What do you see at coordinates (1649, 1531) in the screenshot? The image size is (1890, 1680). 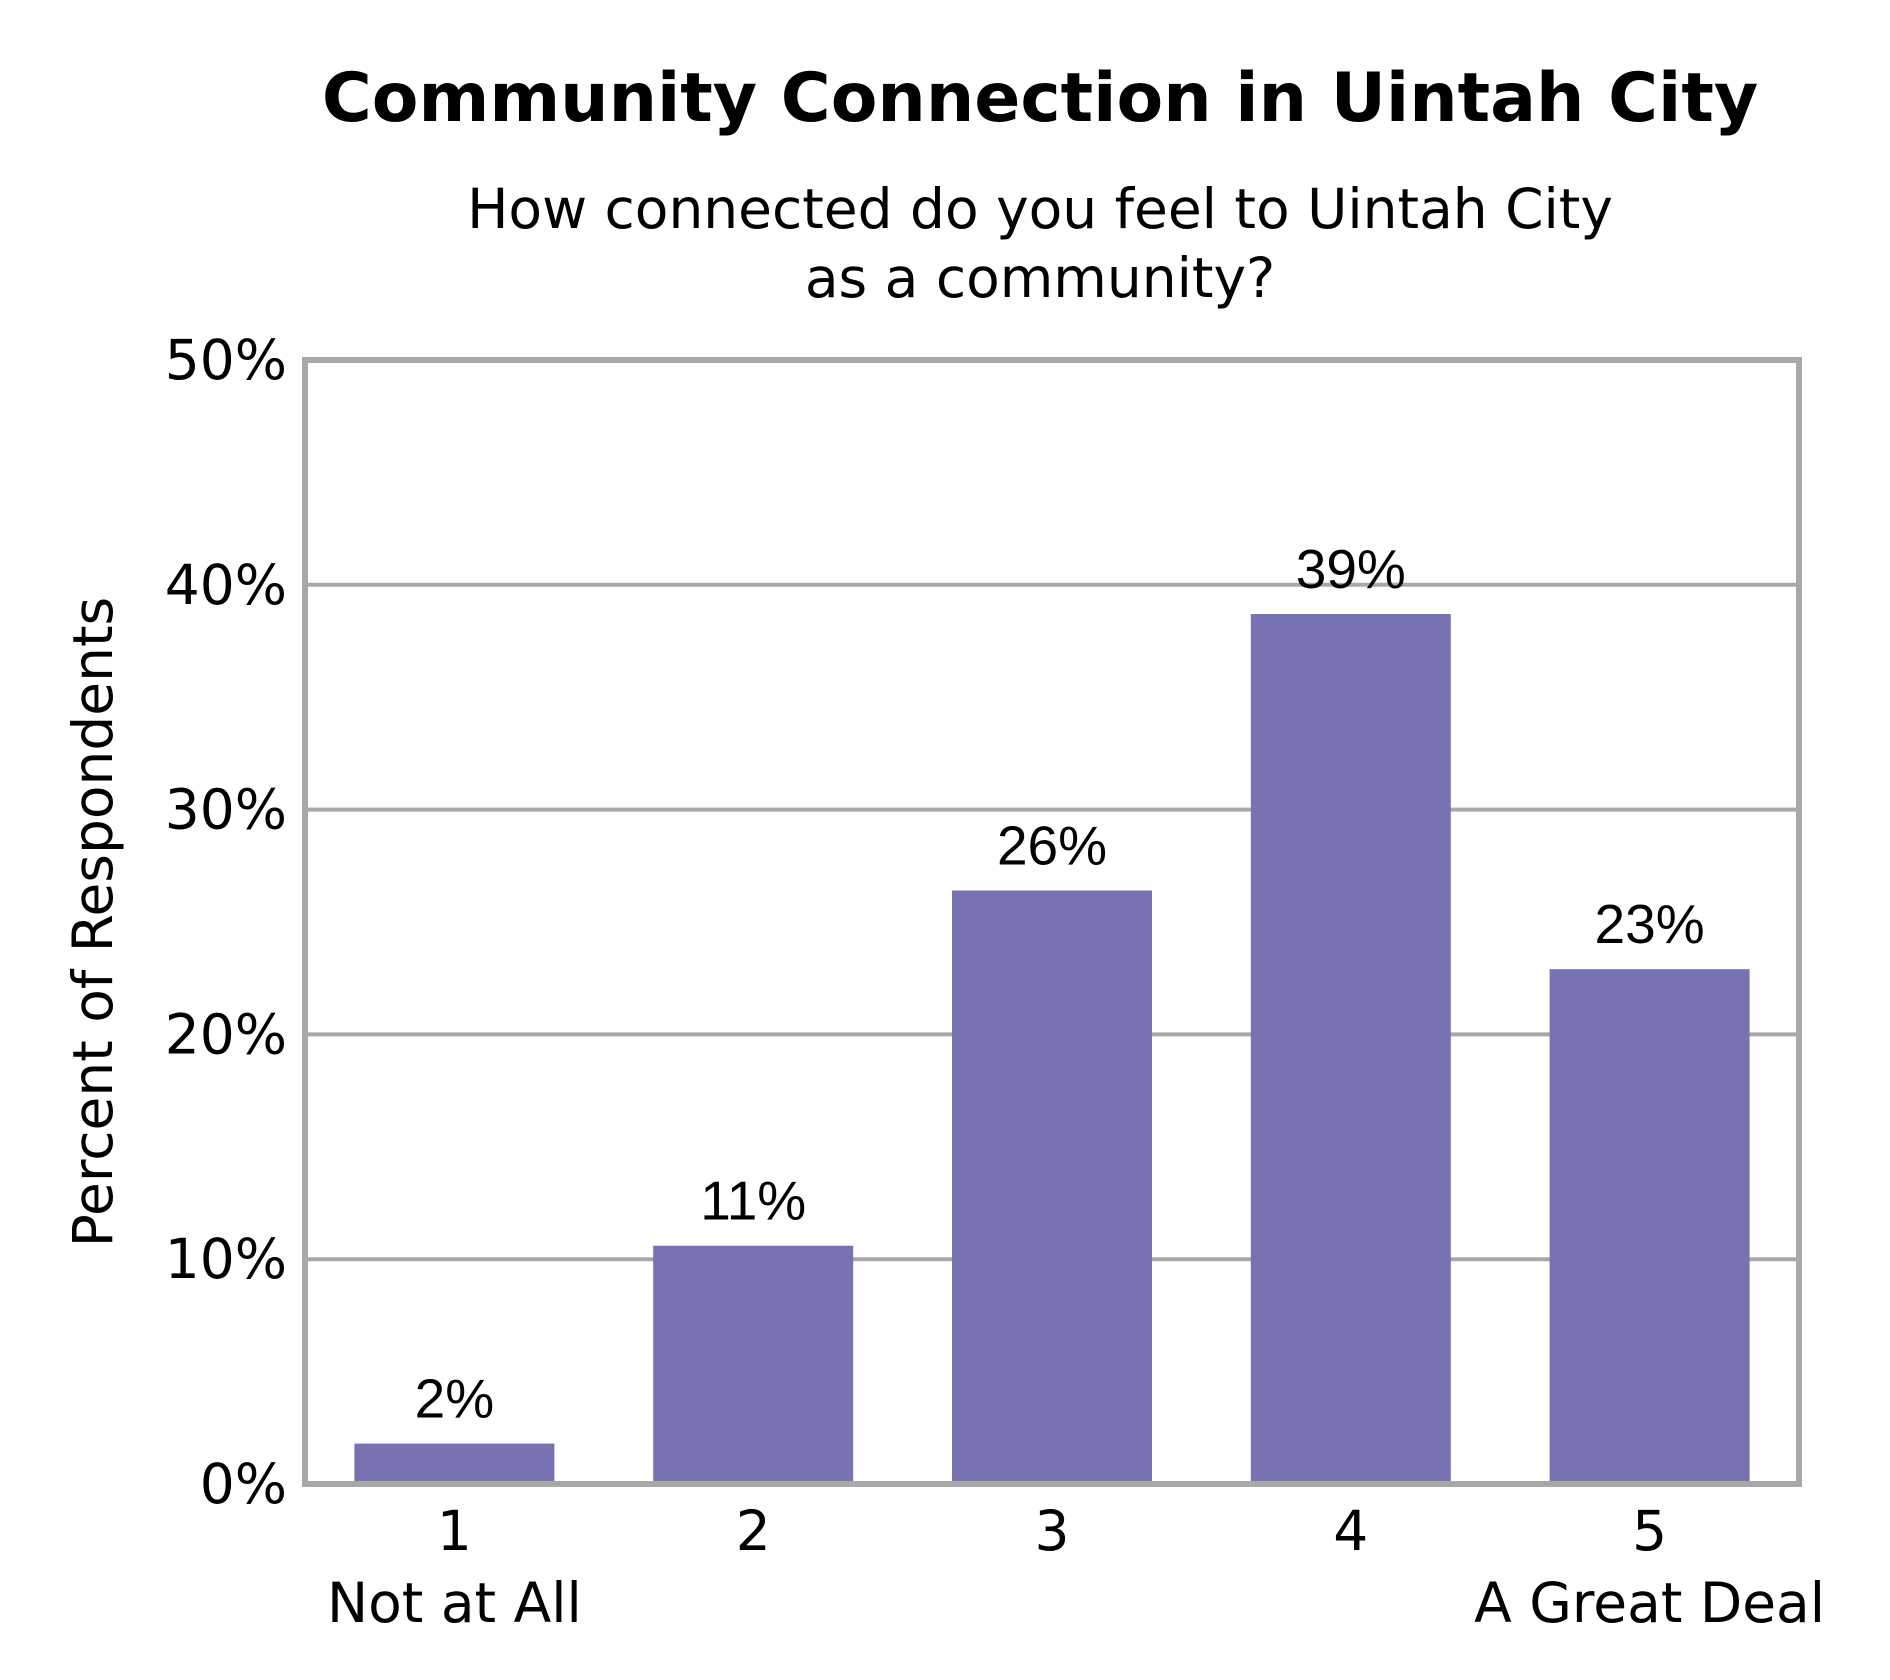 I see `x-tick-label: 5` at bounding box center [1649, 1531].